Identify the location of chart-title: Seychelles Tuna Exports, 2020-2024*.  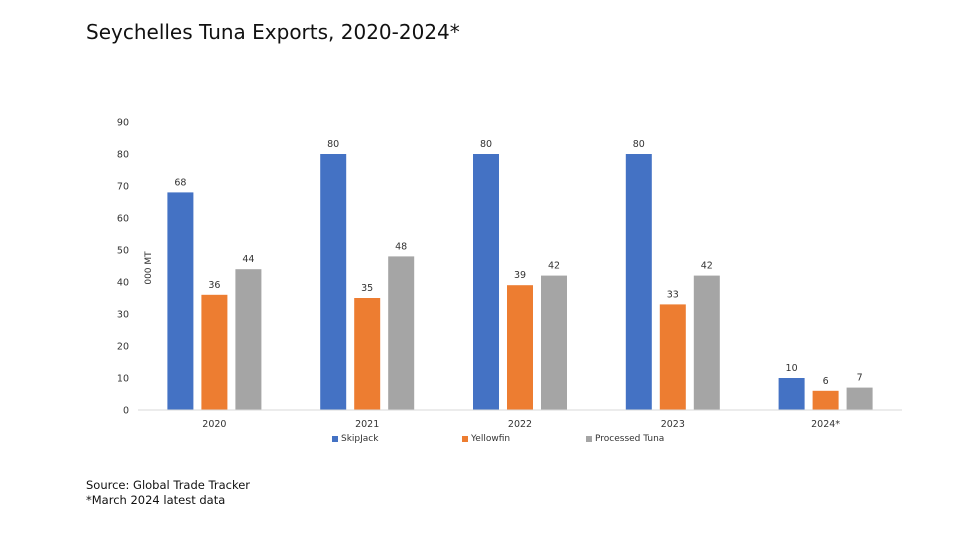
(273, 32).